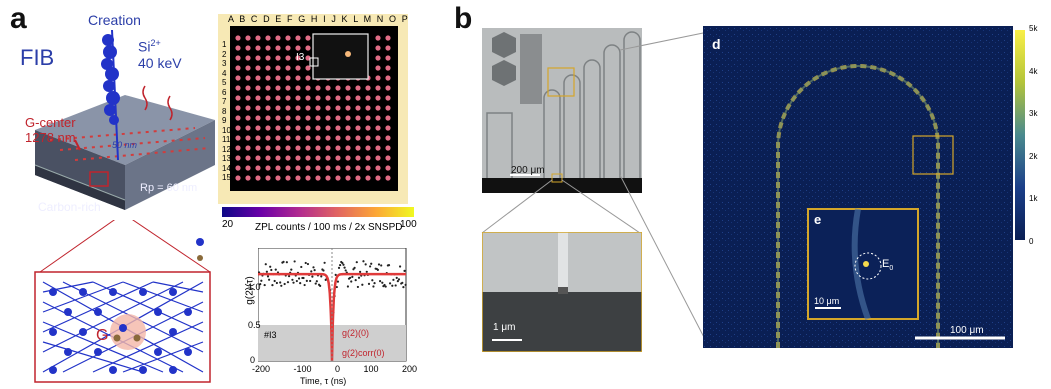  I want to click on colorbar-min: 20, so click(228, 224).